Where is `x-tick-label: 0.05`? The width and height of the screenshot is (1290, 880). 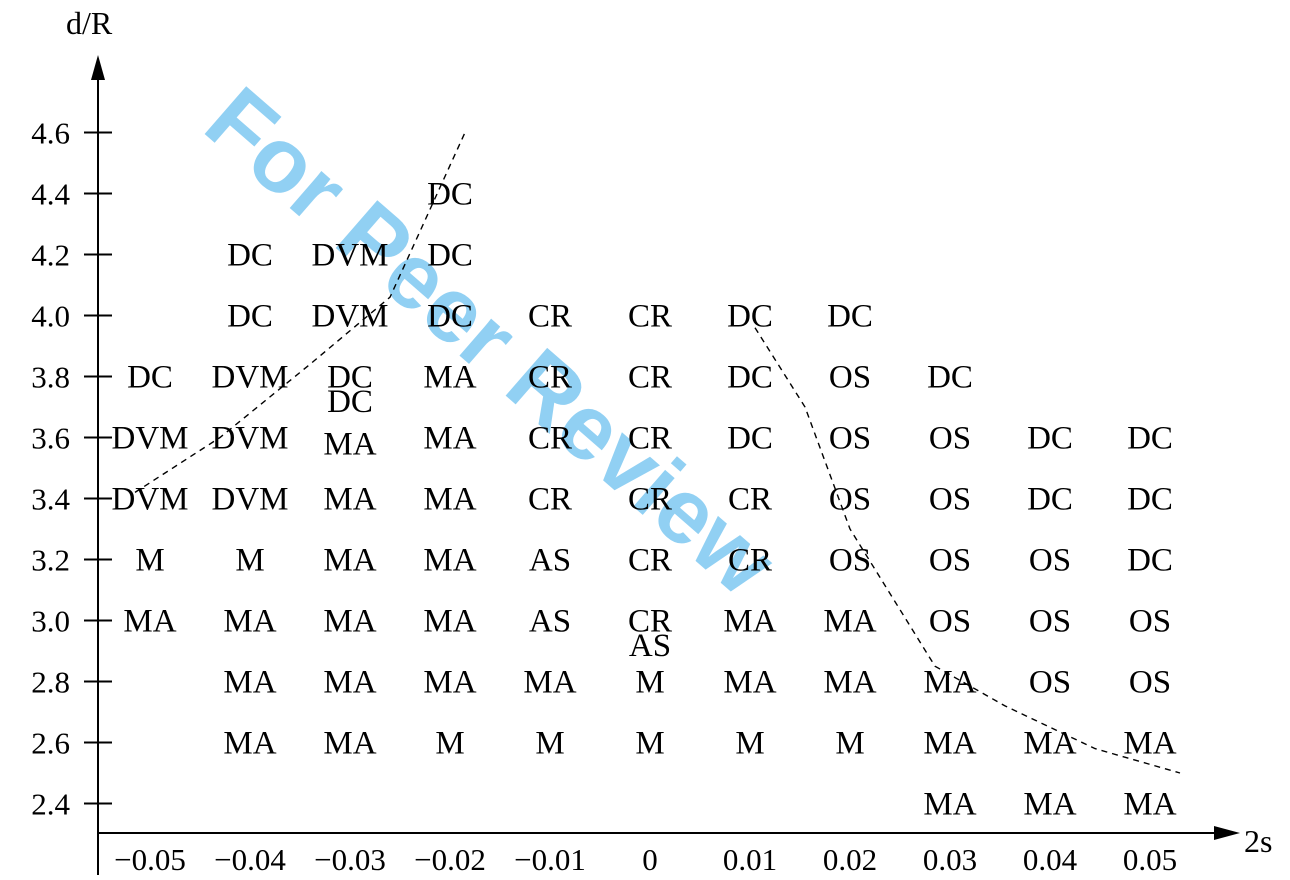 x-tick-label: 0.05 is located at coordinates (1150, 859).